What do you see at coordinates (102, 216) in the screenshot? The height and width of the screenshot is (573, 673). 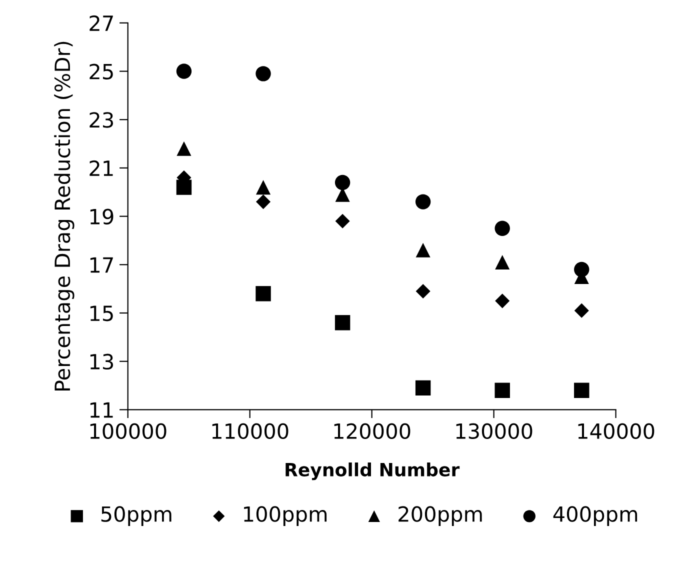 I see `y-tick-label: 19` at bounding box center [102, 216].